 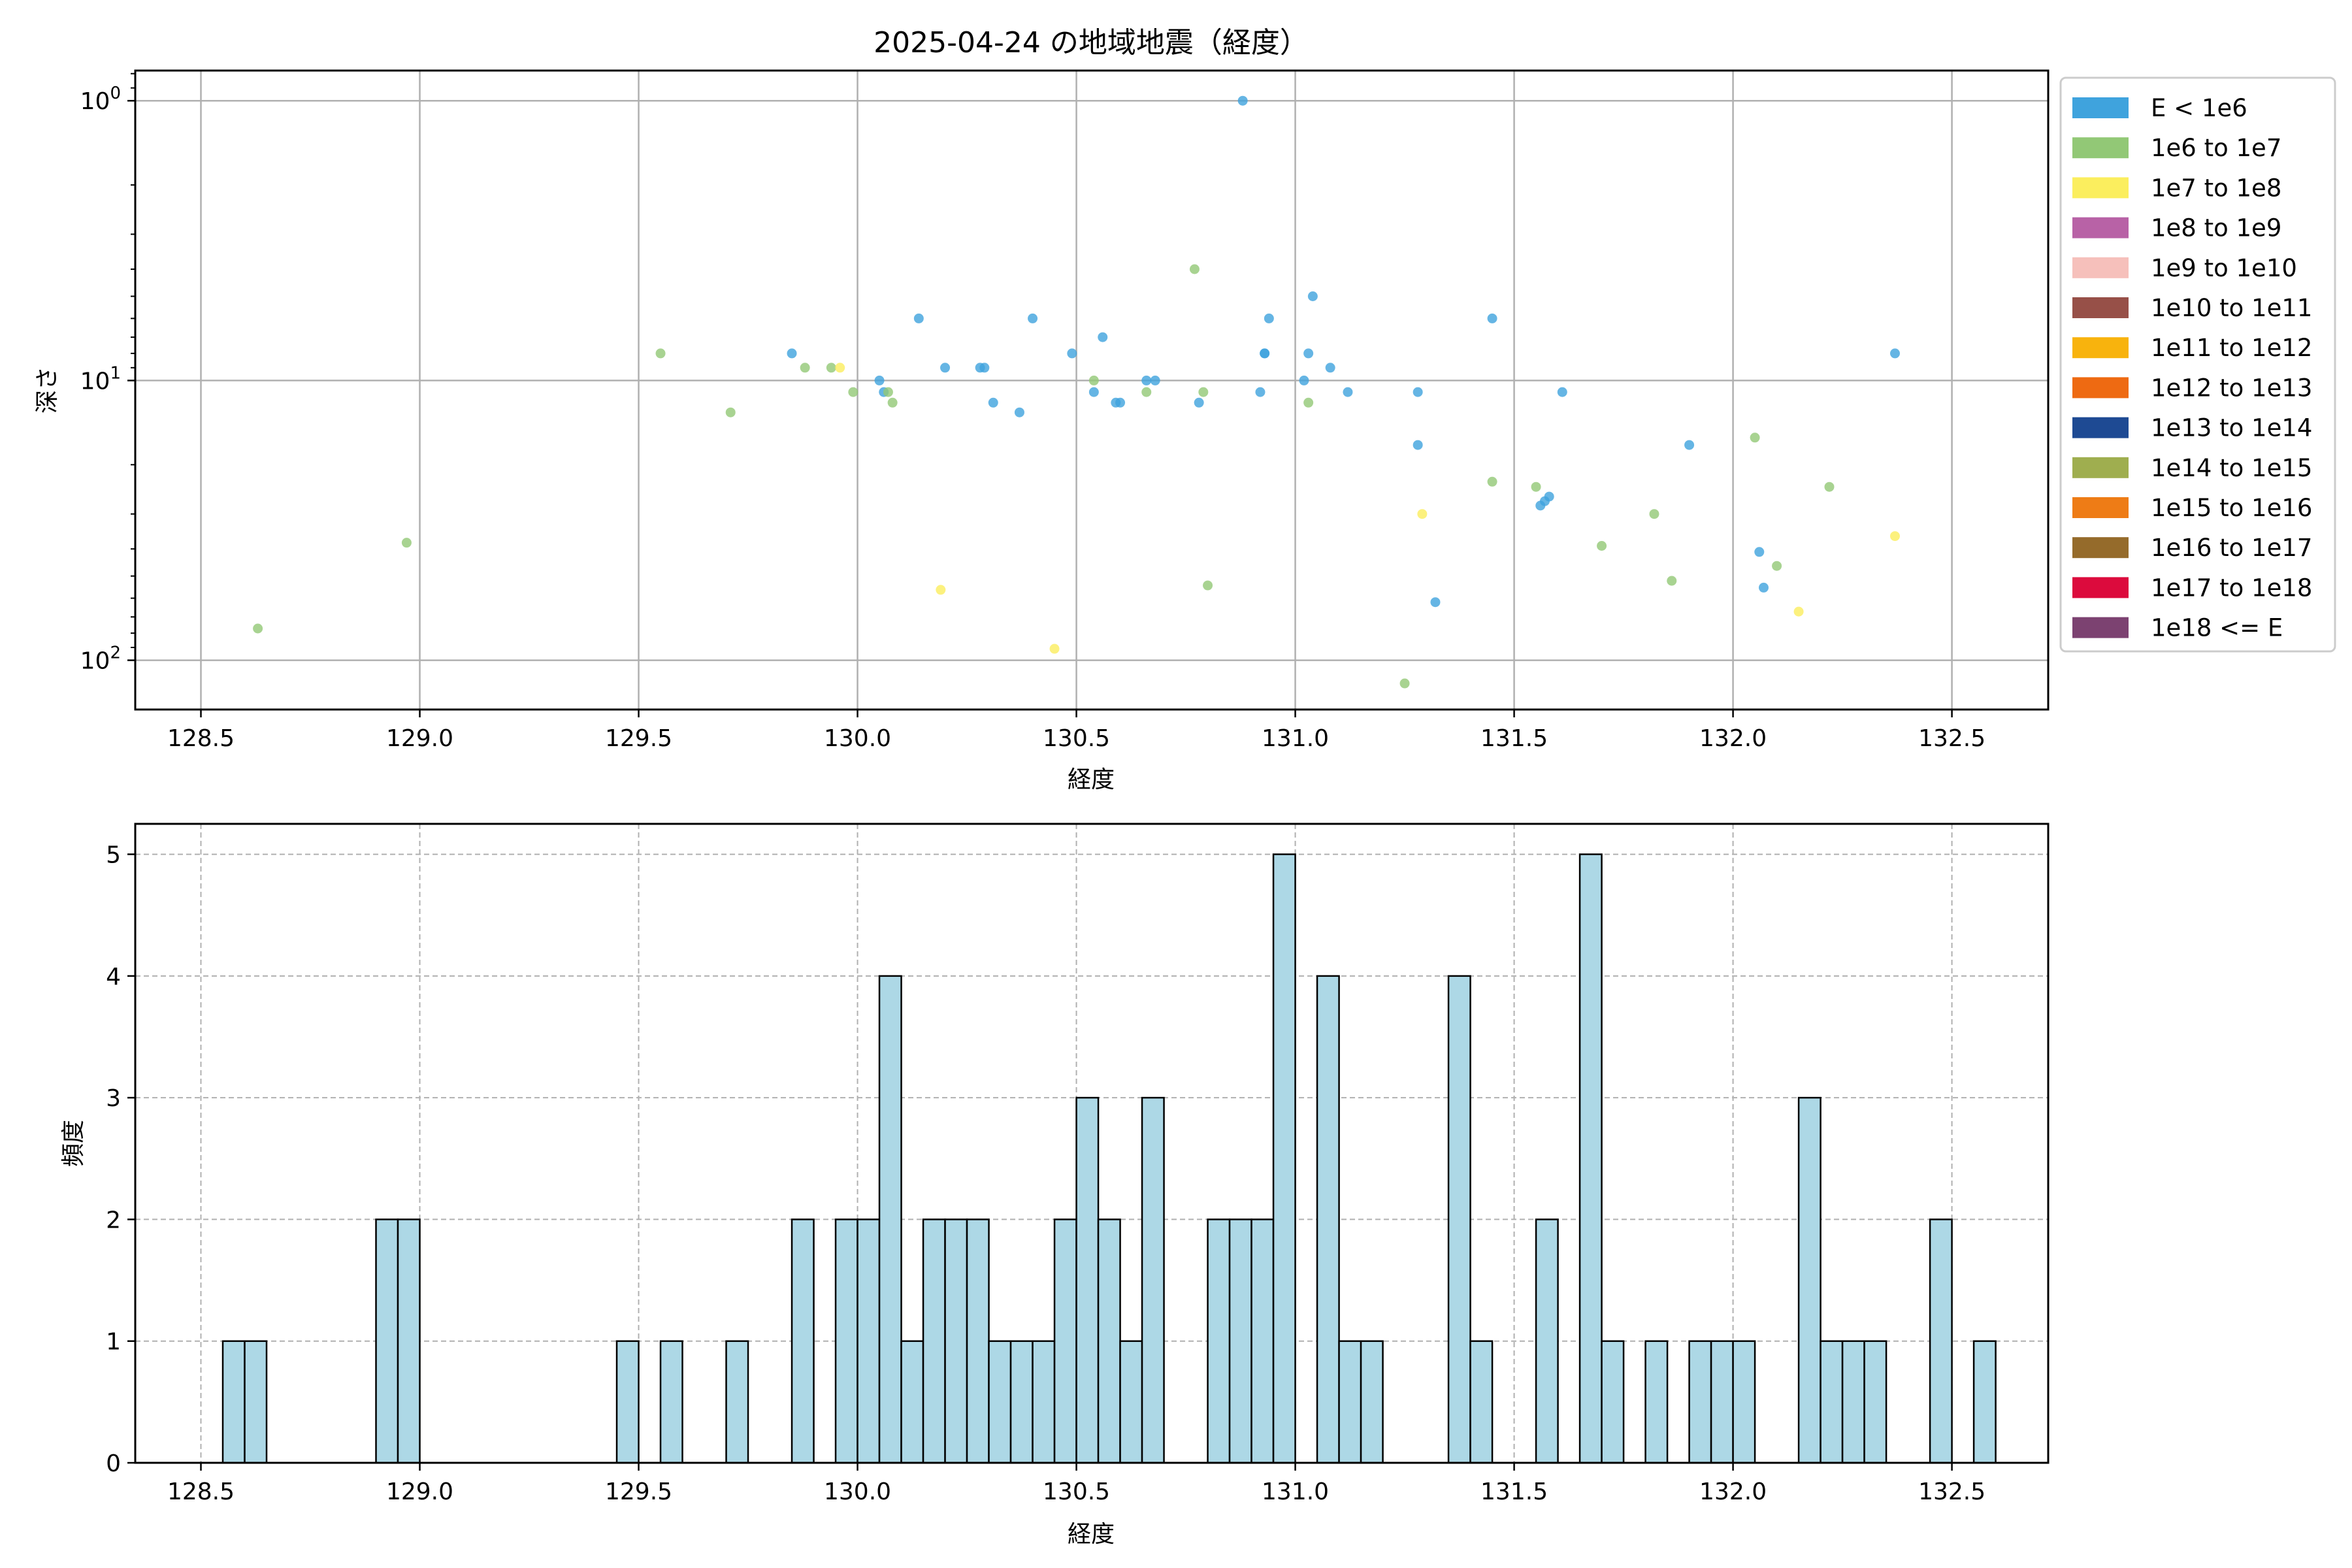 I want to click on histogram-x-tick-label: 132.0, so click(x=1733, y=1491).